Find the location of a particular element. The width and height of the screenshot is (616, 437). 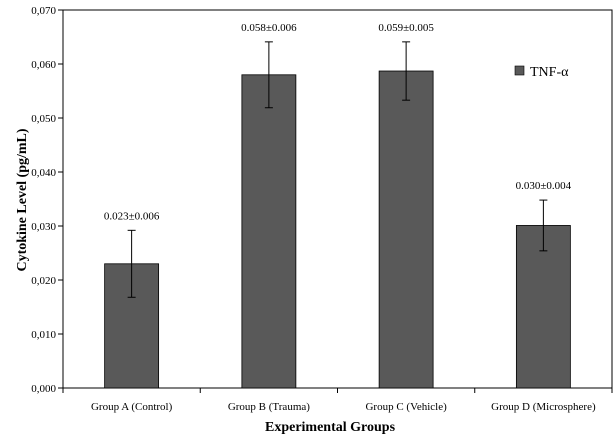

x-tick-label: Group A (Control) is located at coordinates (132, 407).